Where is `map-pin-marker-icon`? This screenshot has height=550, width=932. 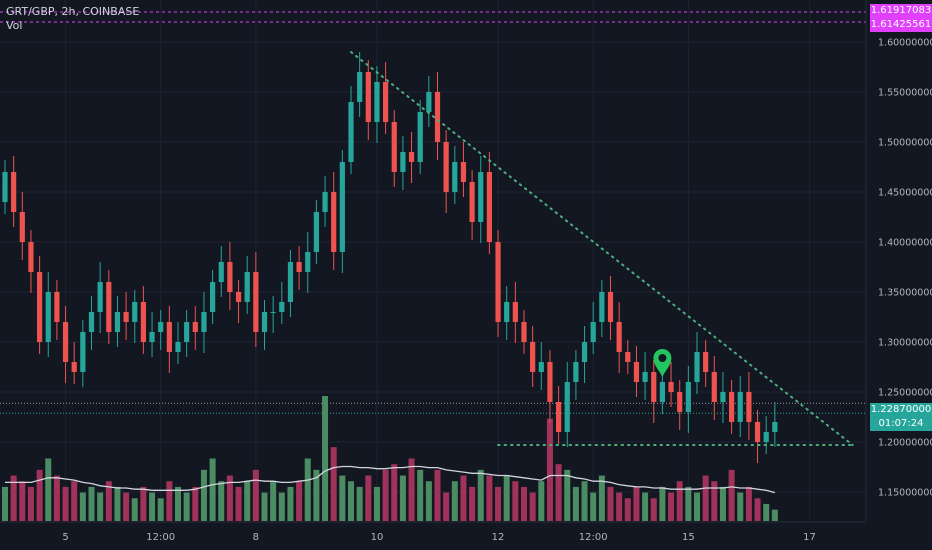
map-pin-marker-icon is located at coordinates (662, 363).